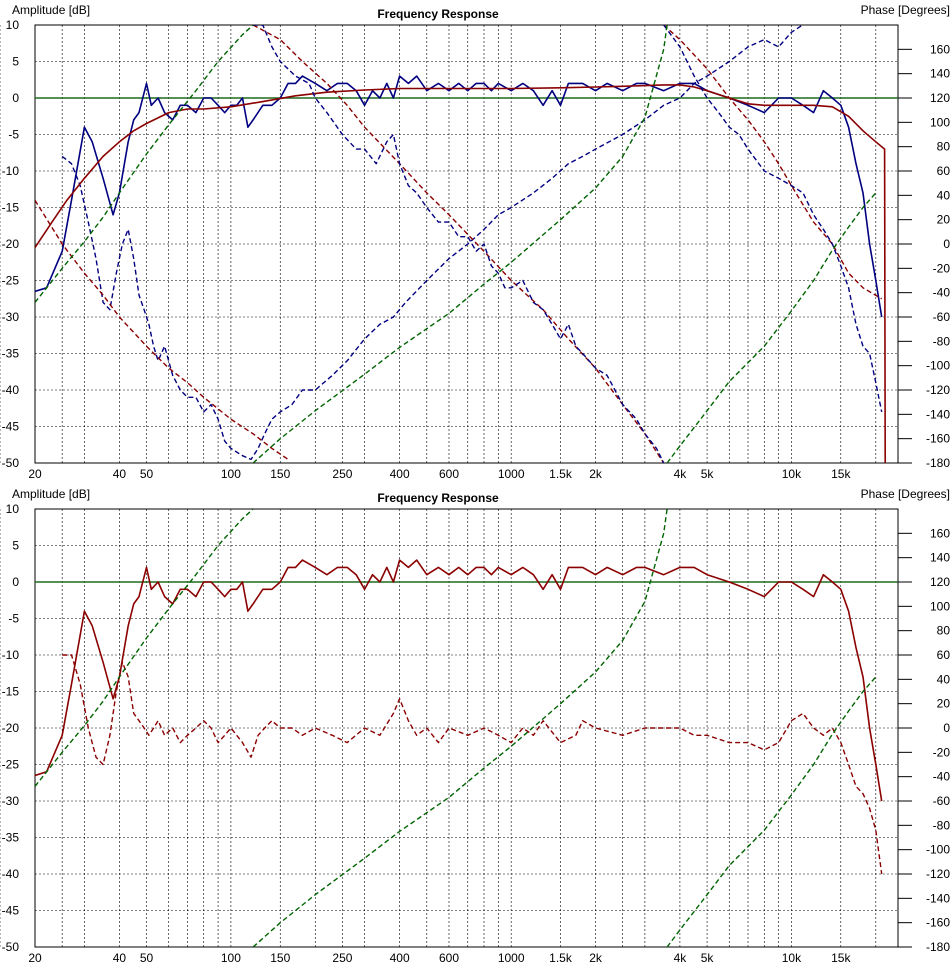 This screenshot has width=952, height=972. What do you see at coordinates (942, 317) in the screenshot?
I see `y-tick-label-right: -60` at bounding box center [942, 317].